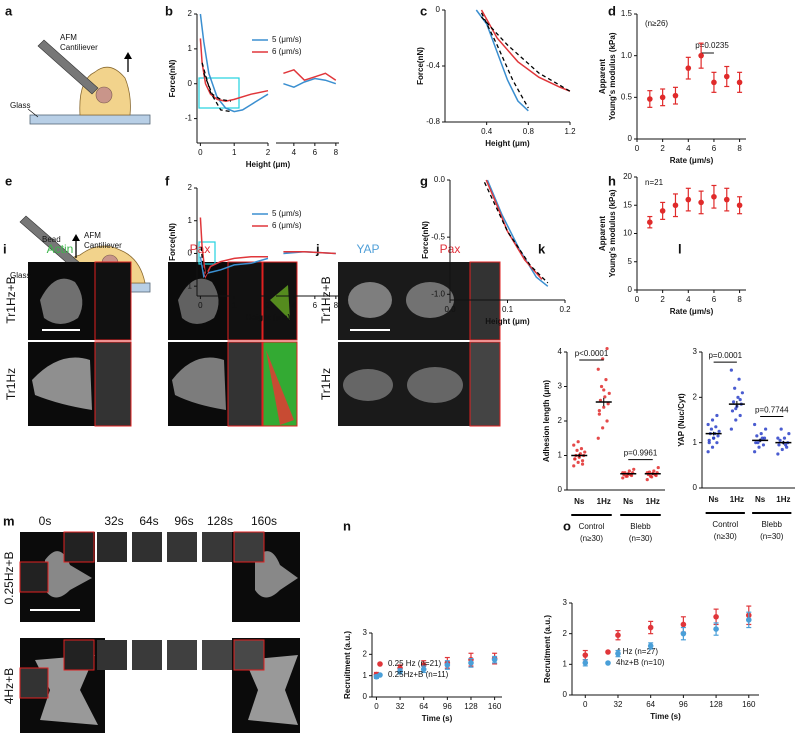 The height and width of the screenshot is (750, 798). Describe the element at coordinates (630, 261) in the screenshot. I see `y-tick-label: 5` at that location.